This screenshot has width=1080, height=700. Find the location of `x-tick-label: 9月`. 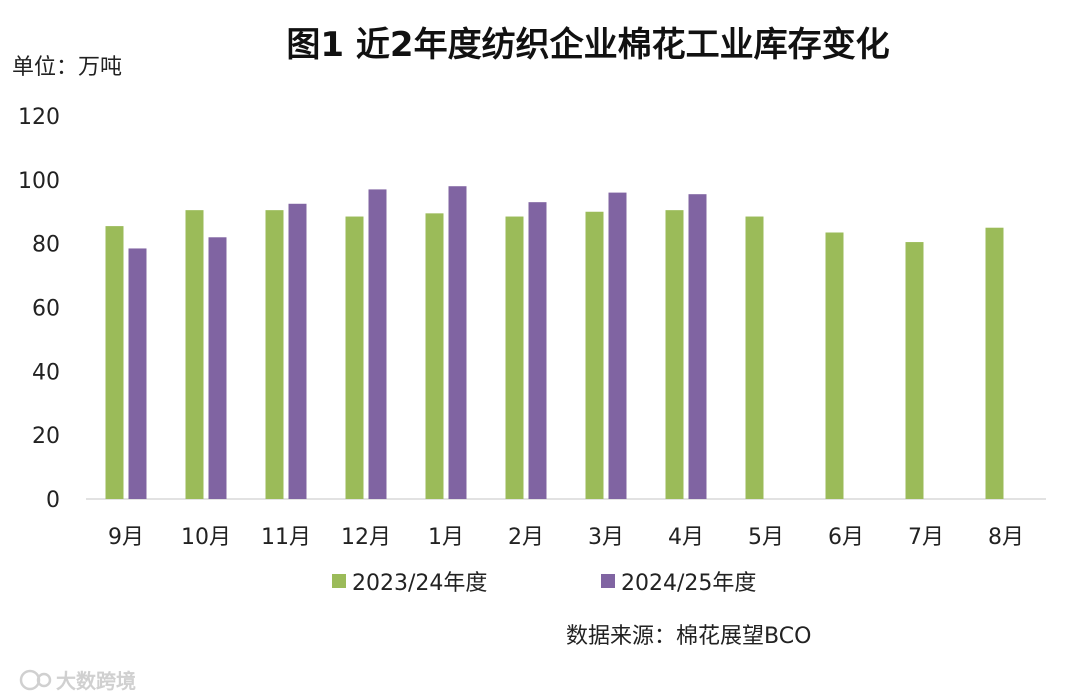

x-tick-label: 9月 is located at coordinates (126, 537).